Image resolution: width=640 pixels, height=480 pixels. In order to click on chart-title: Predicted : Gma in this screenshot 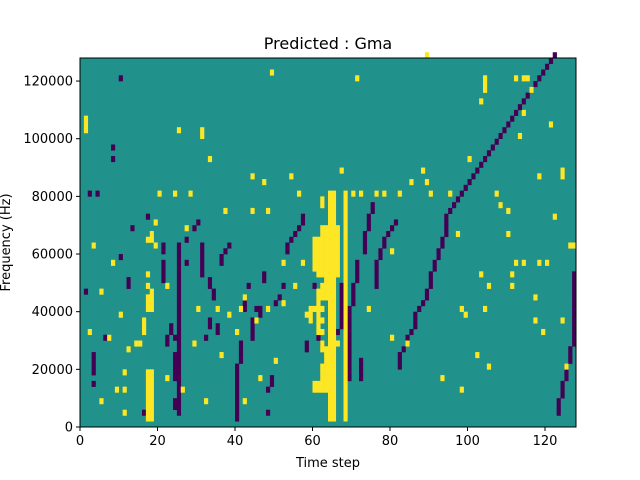, I will do `click(328, 43)`.